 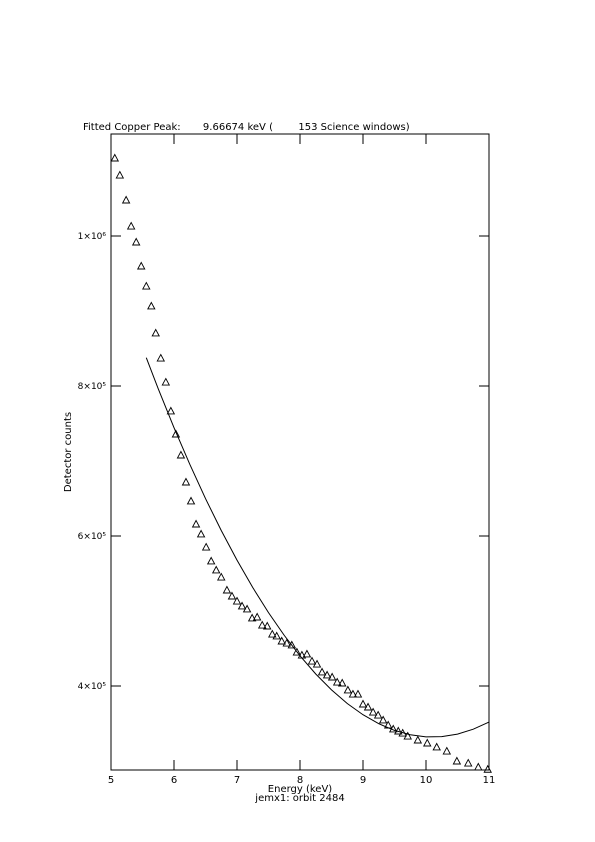 I want to click on y-tick-label: 6×10⁵, so click(x=92, y=537).